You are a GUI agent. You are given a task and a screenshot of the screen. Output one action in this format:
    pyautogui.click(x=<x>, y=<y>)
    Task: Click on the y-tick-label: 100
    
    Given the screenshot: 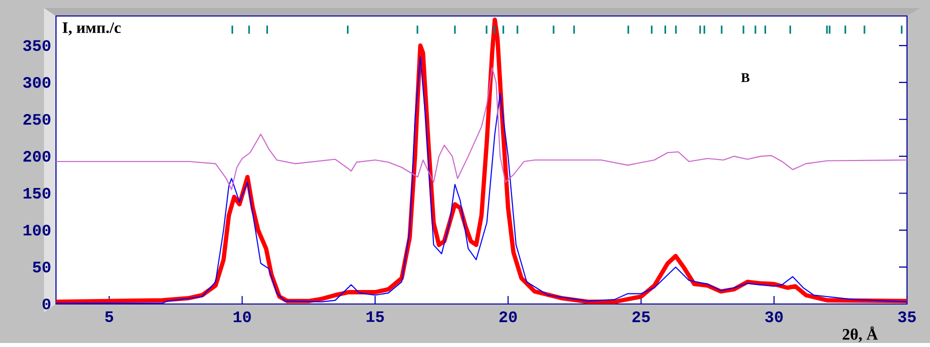 What is the action you would take?
    pyautogui.click(x=37, y=230)
    